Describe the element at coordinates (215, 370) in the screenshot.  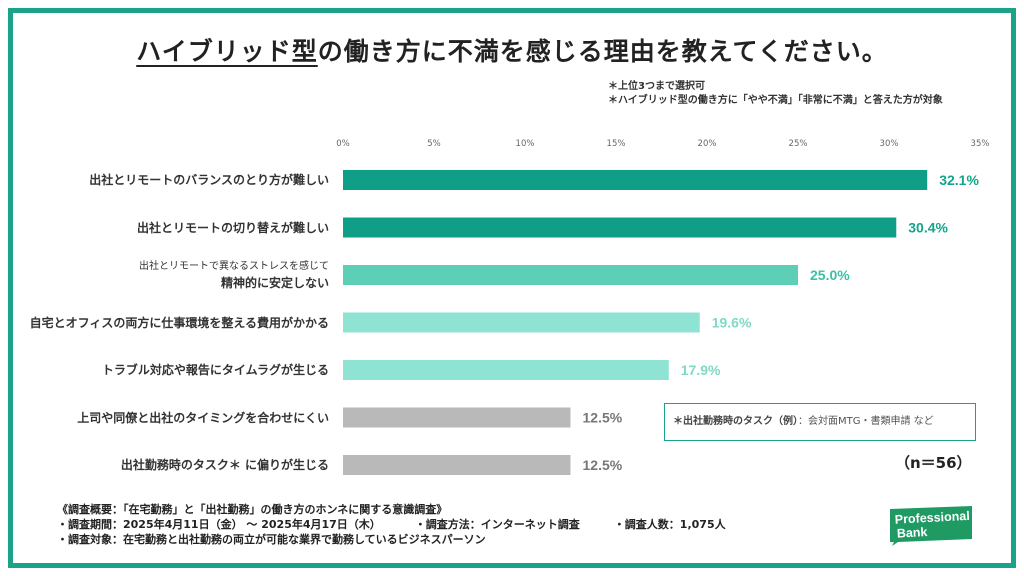
I see `category-label: トラブル対応や報告にタイムラグが生じる` at that location.